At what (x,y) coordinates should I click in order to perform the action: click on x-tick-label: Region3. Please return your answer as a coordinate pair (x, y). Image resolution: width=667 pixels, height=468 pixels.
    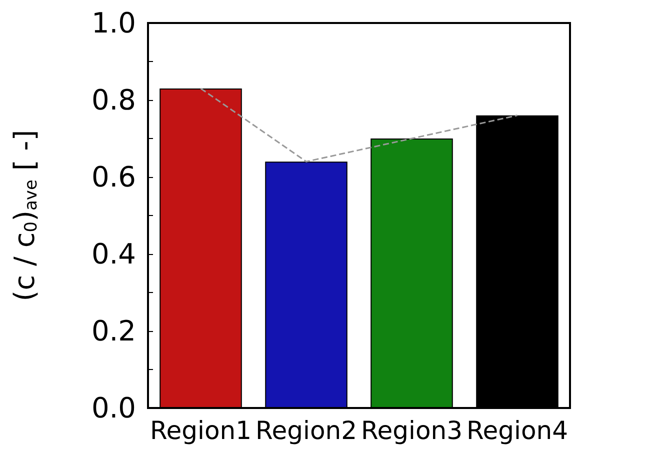
    Looking at the image, I should click on (411, 430).